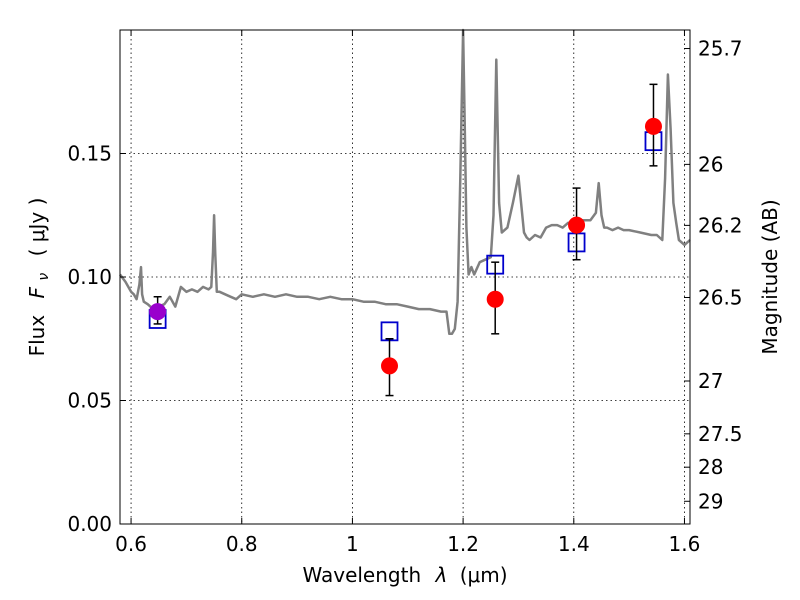 This screenshot has width=800, height=600. I want to click on x-tick-label: 1.6, so click(685, 544).